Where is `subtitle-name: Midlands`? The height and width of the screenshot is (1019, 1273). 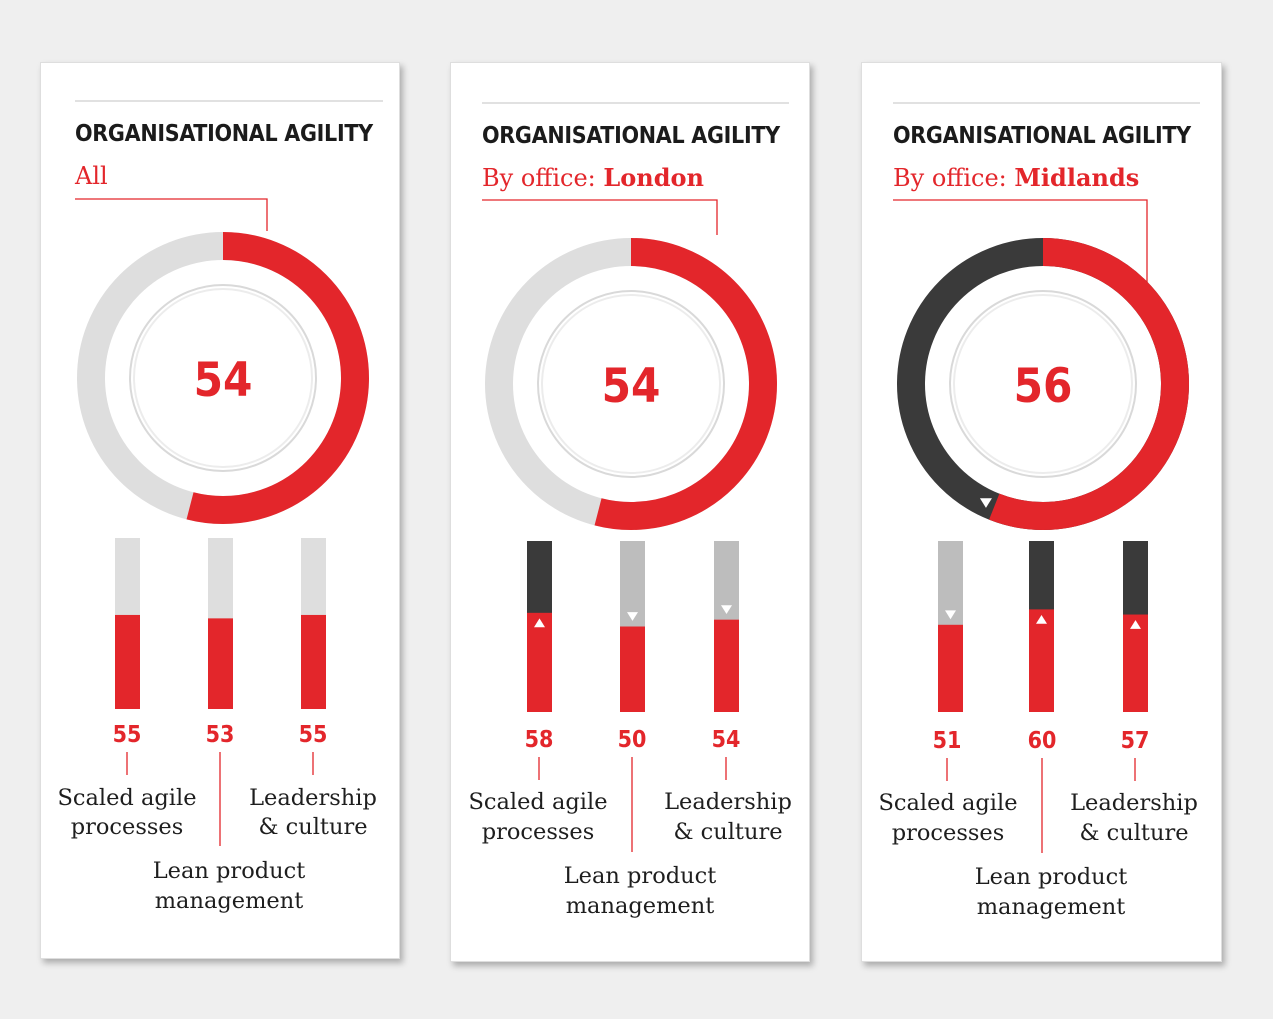 subtitle-name: Midlands is located at coordinates (1076, 177).